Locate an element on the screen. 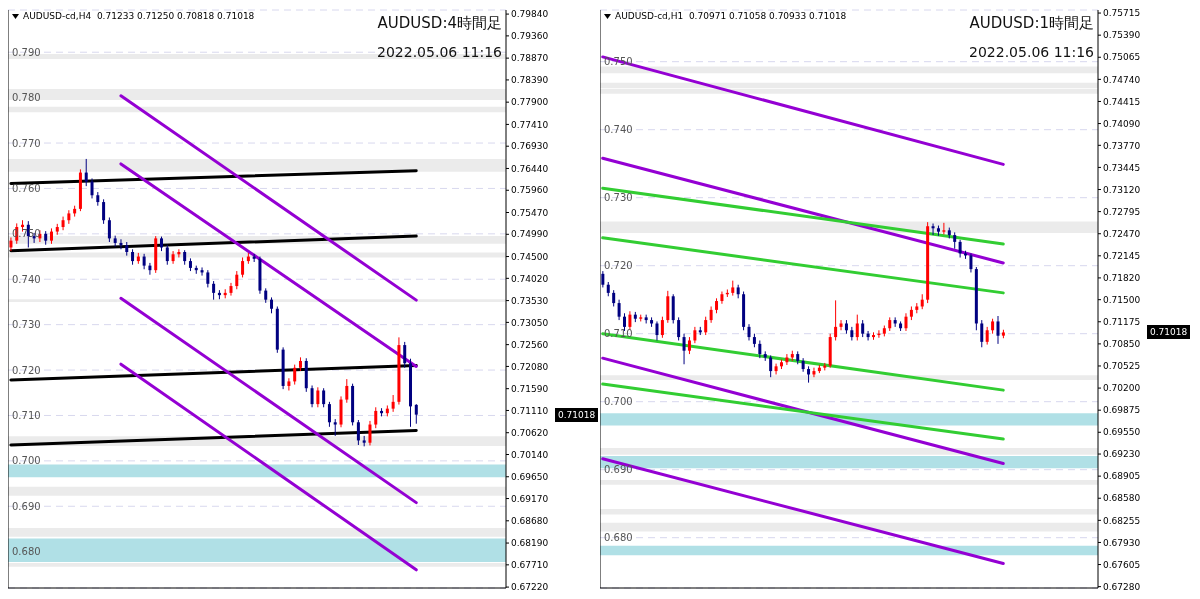  y2-tick-label: 0.75470 is located at coordinates (530, 212).